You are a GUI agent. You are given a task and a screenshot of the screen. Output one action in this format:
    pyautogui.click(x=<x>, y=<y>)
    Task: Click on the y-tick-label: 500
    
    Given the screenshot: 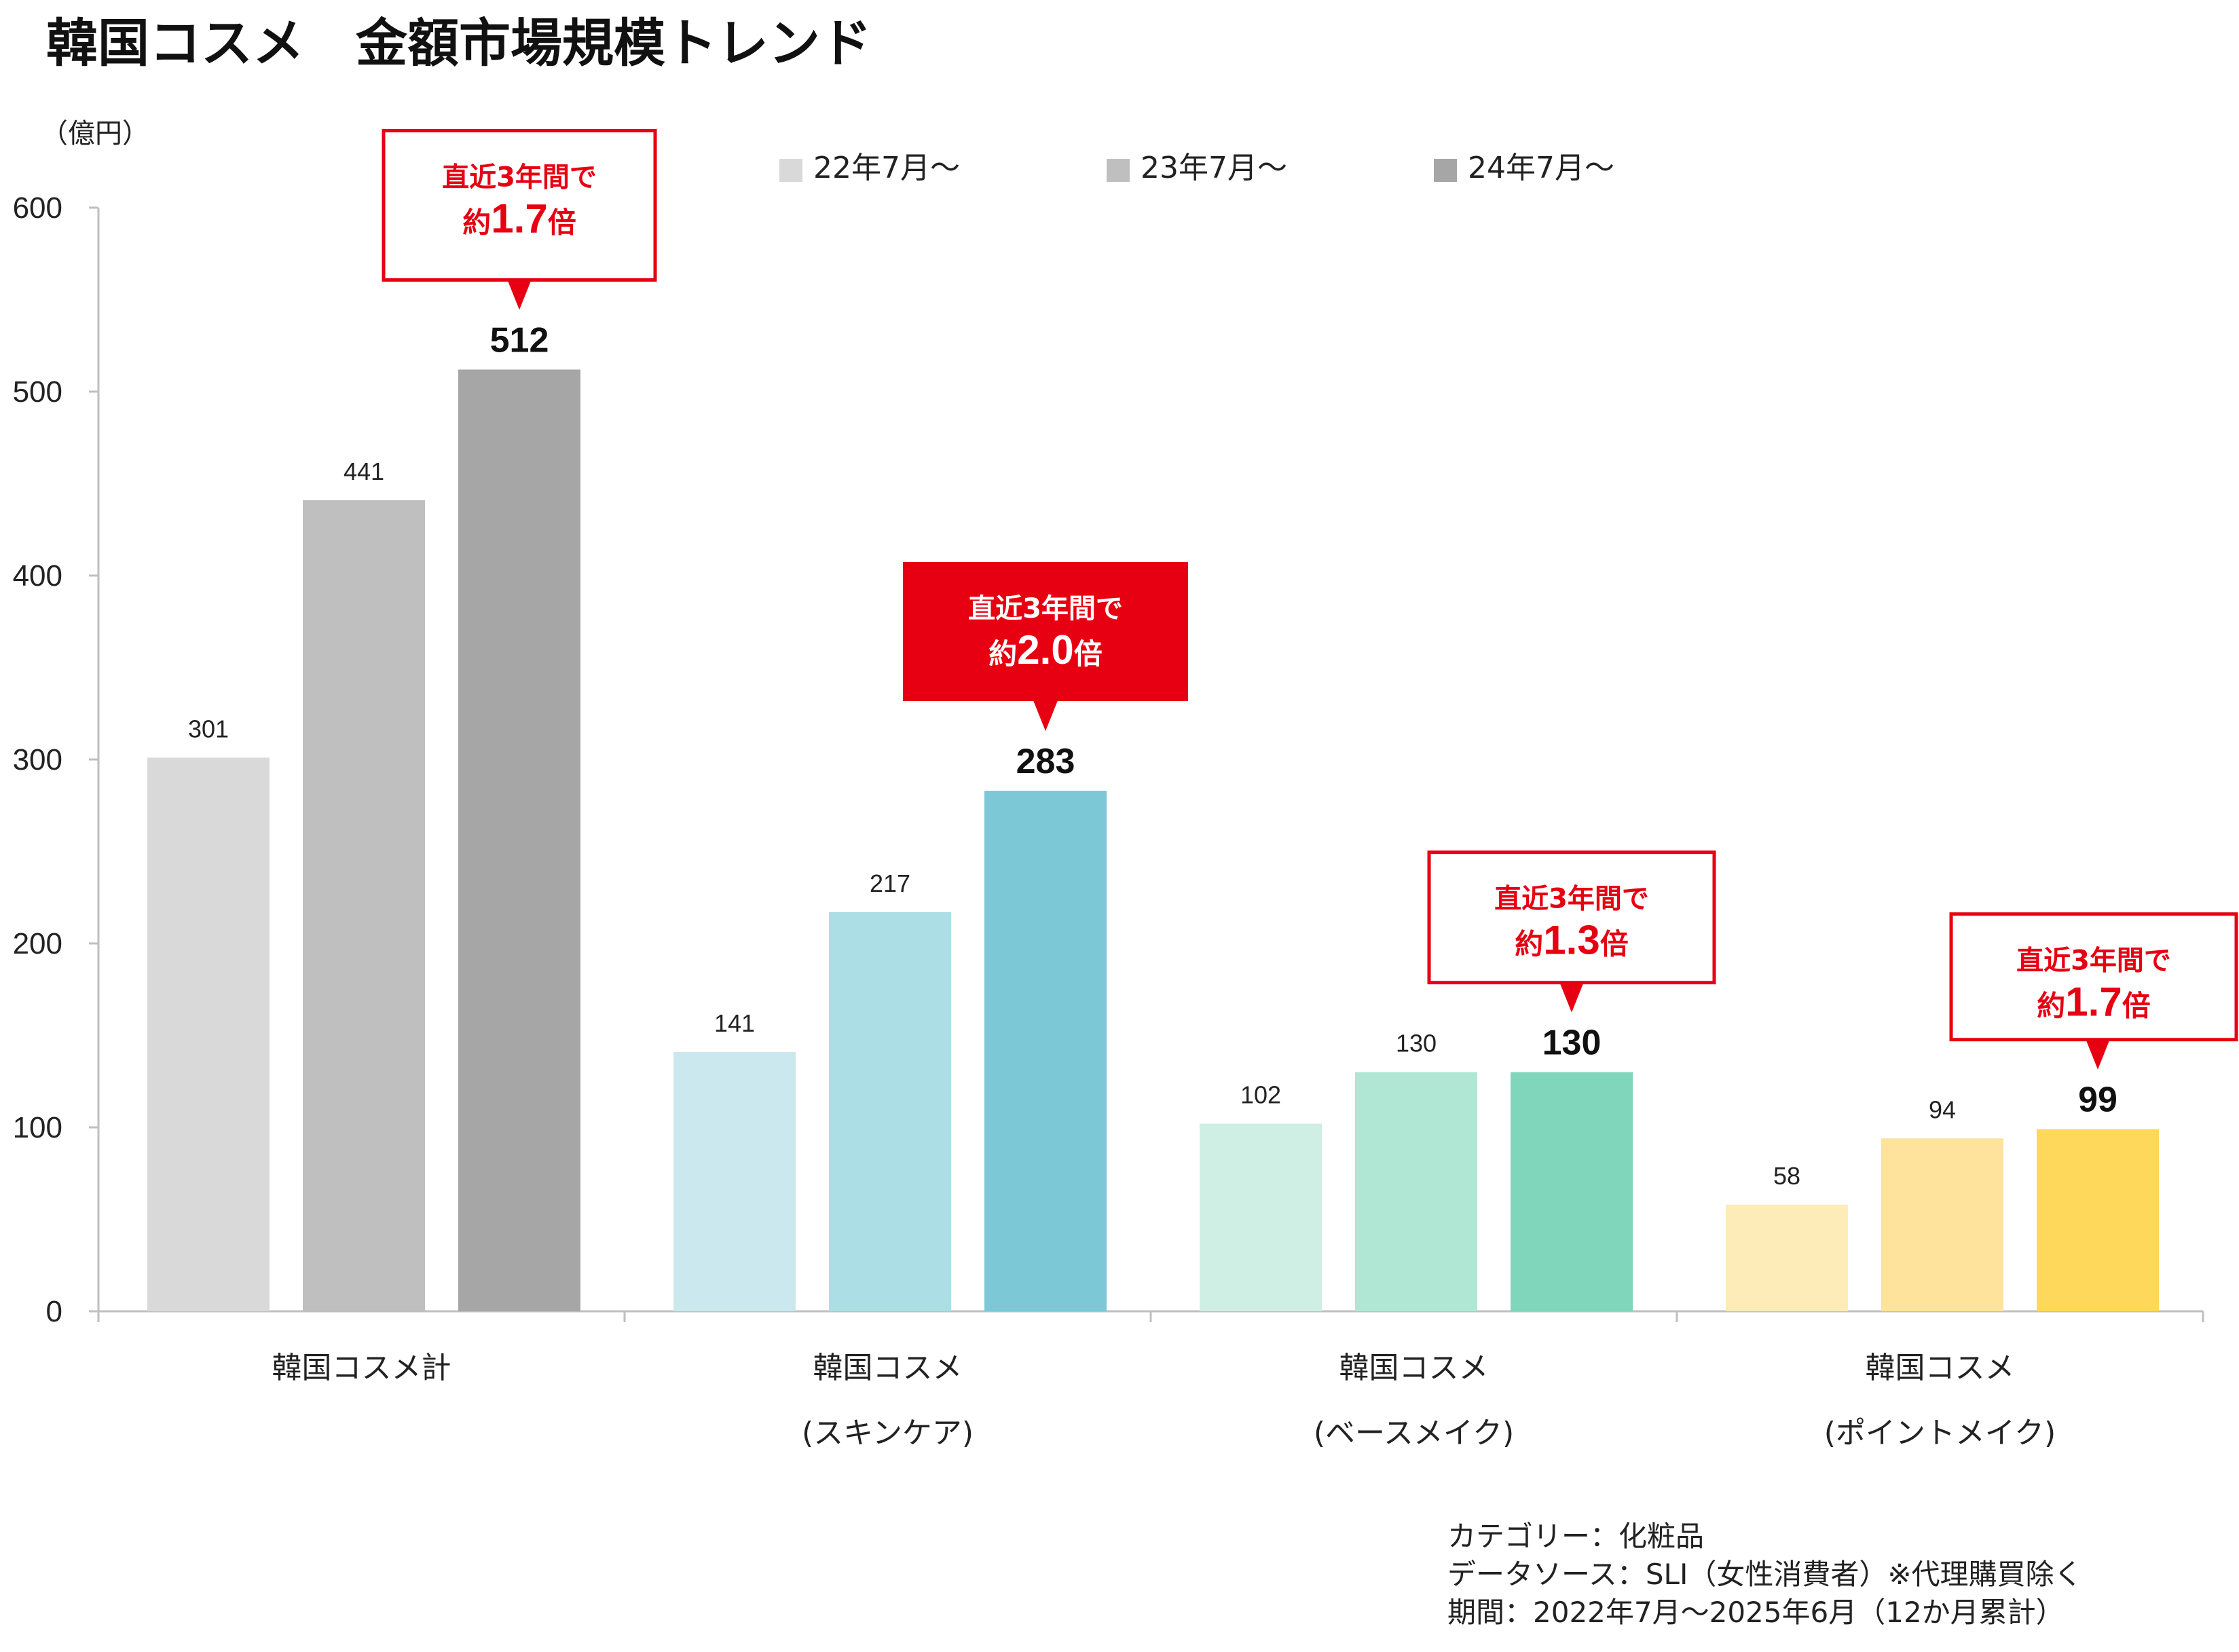 What is the action you would take?
    pyautogui.click(x=37, y=392)
    